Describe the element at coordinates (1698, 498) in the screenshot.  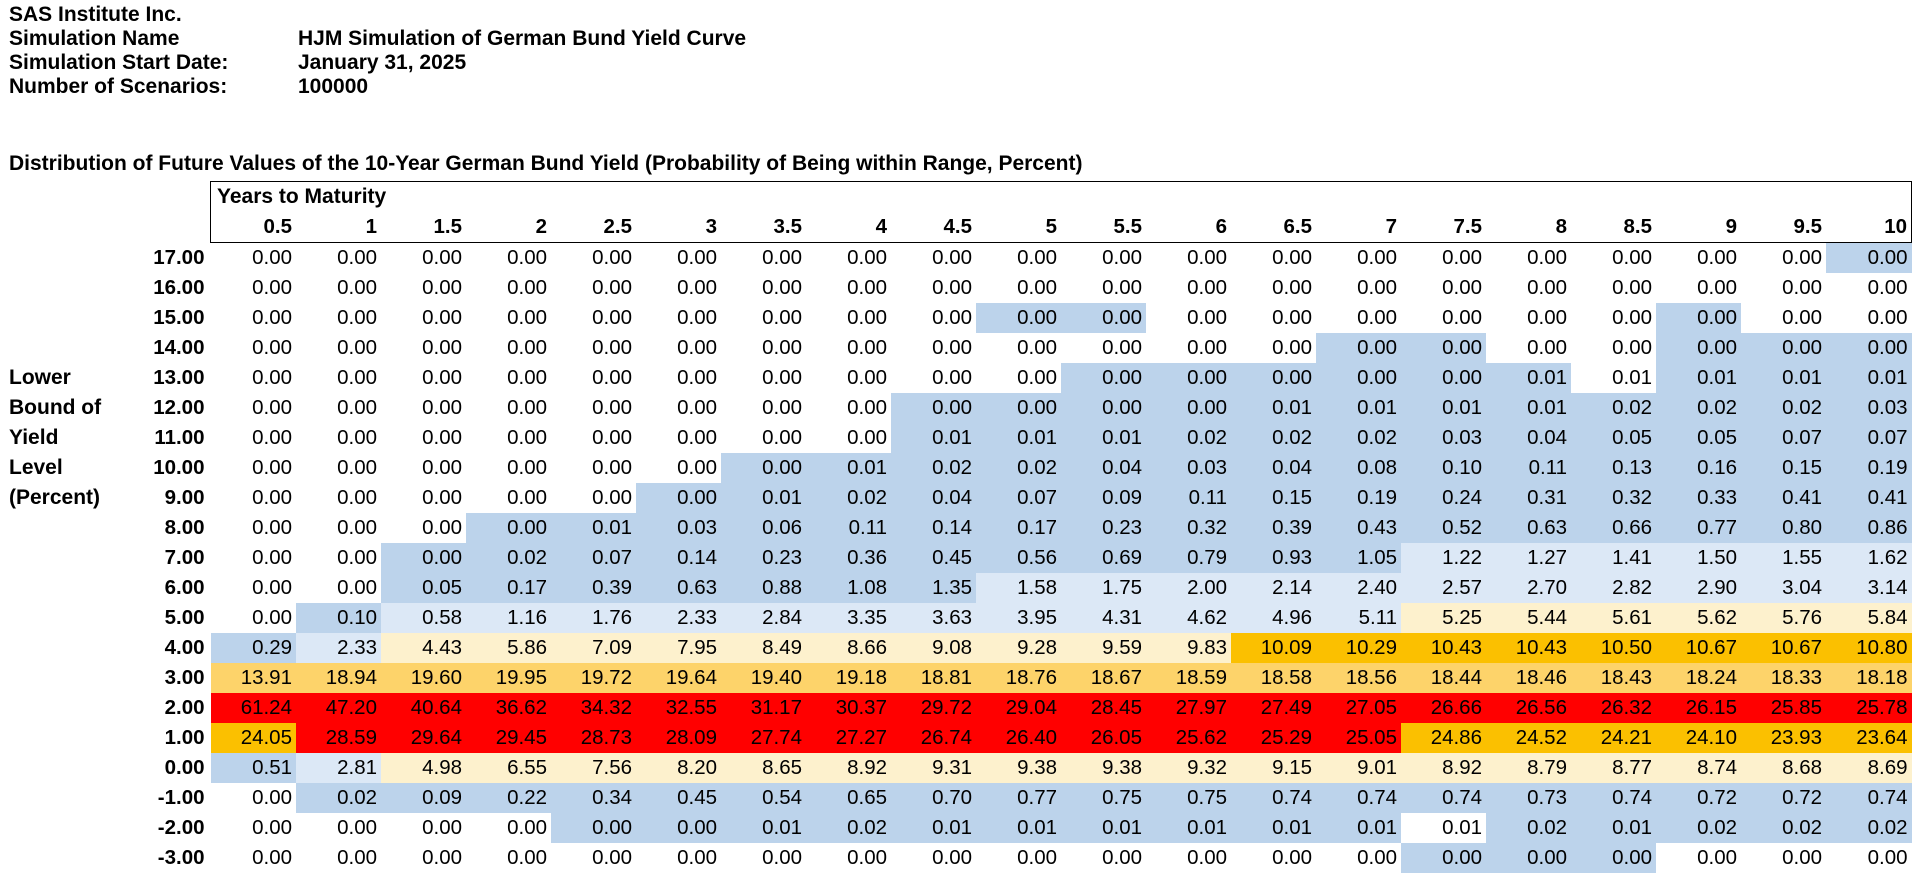
I see `probability-cell: 0.33` at that location.